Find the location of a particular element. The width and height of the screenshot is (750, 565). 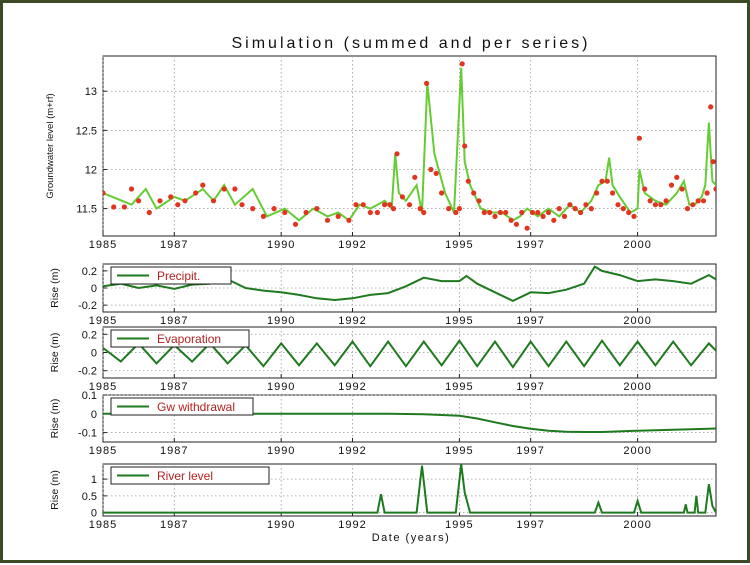

y-tick-label: 12 is located at coordinates (91, 170).